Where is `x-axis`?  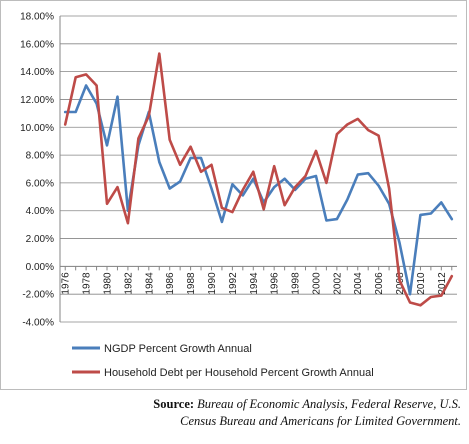
x-axis is located at coordinates (258, 268).